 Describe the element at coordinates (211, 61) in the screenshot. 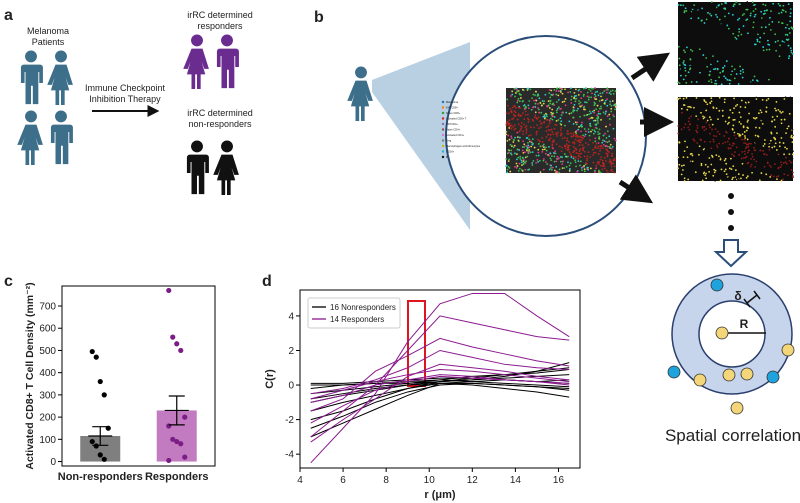

I see `responder-icons` at that location.